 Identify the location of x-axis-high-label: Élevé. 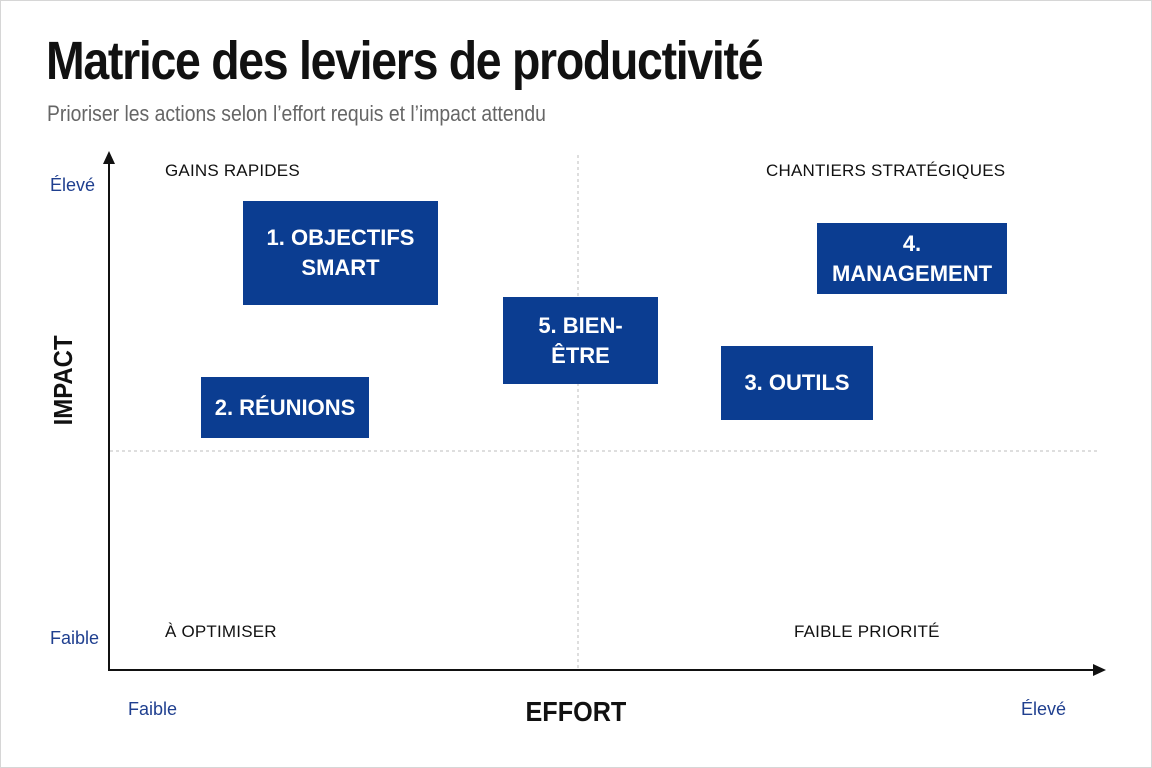
(1044, 709).